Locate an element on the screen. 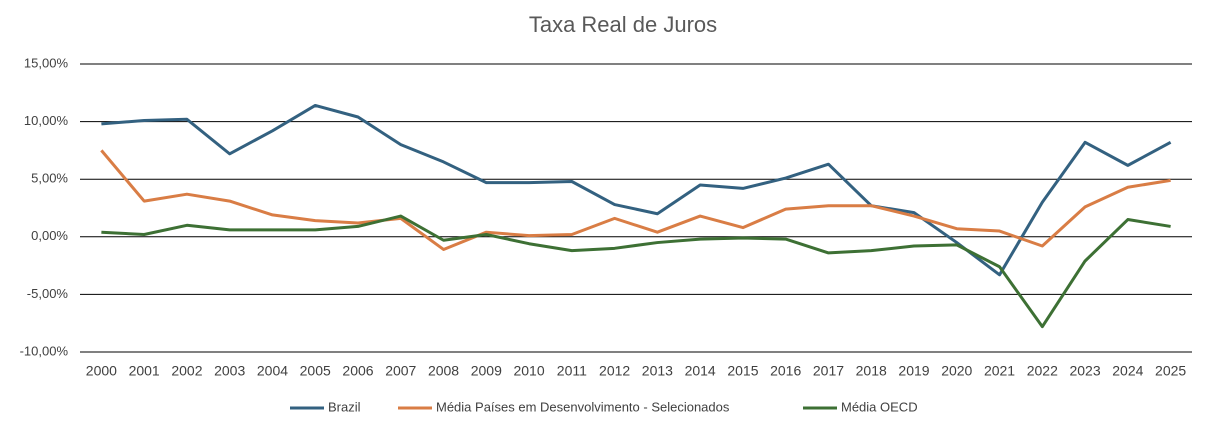  x-tick-label: 2024 is located at coordinates (1127, 371).